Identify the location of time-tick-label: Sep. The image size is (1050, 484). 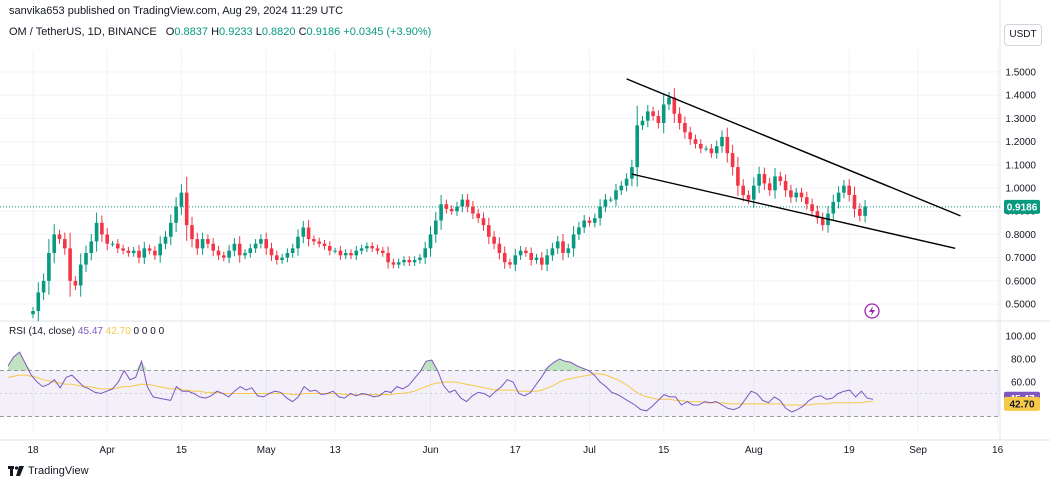
(918, 450).